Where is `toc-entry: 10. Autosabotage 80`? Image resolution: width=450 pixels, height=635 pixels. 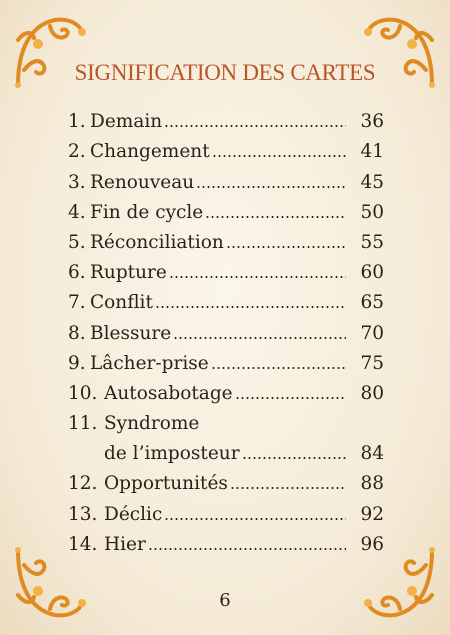 toc-entry: 10. Autosabotage 80 is located at coordinates (226, 394).